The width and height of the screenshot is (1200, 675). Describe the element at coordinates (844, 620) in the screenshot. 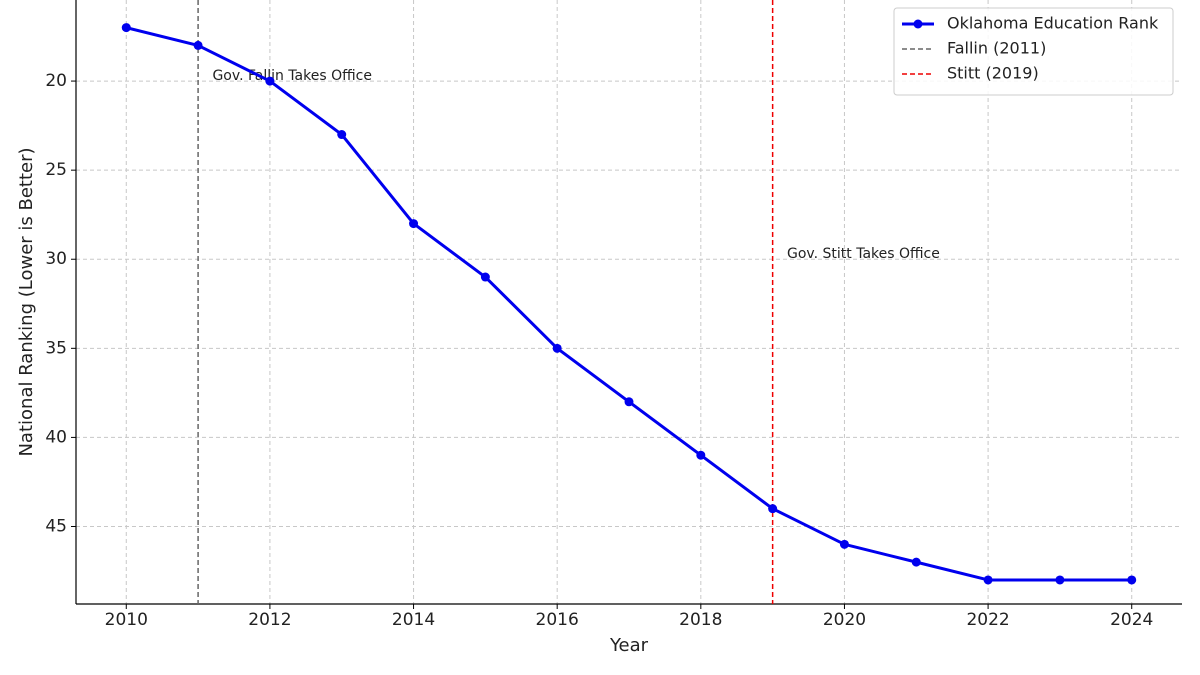

I see `x-tick-label: 2020` at that location.